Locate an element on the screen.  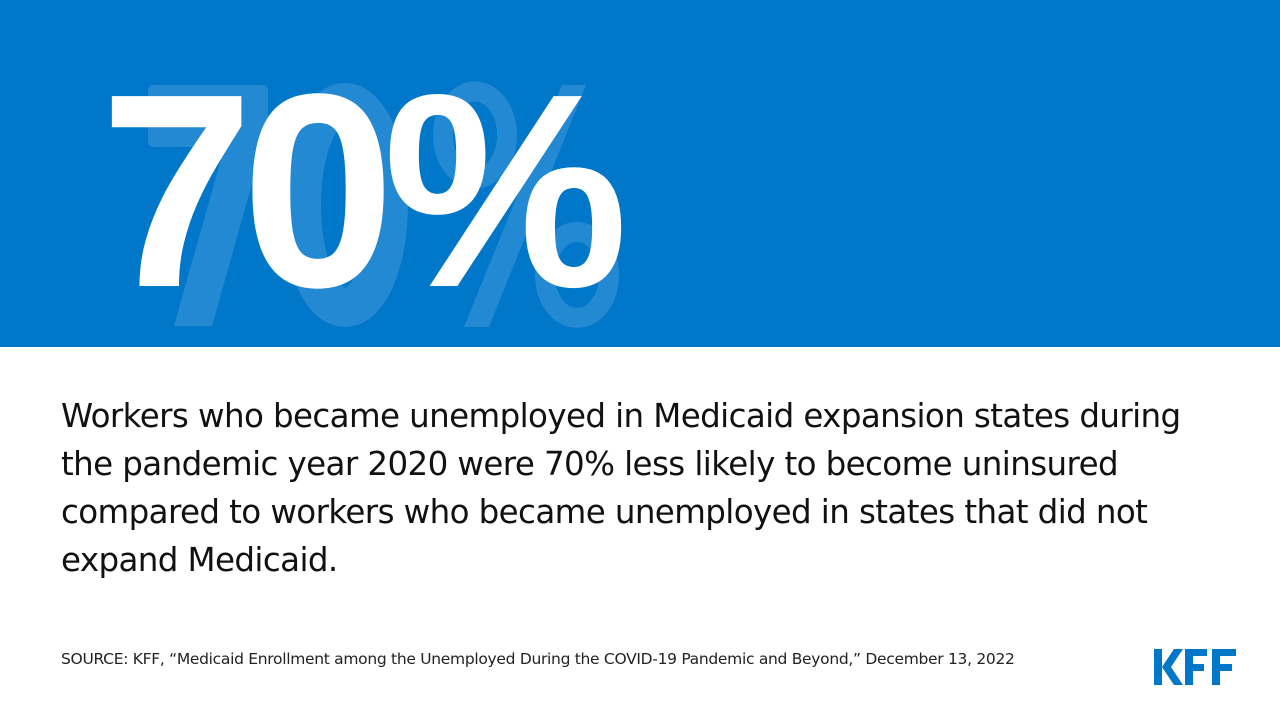
watermark-percent-upper-ring is located at coordinates (475, 135).